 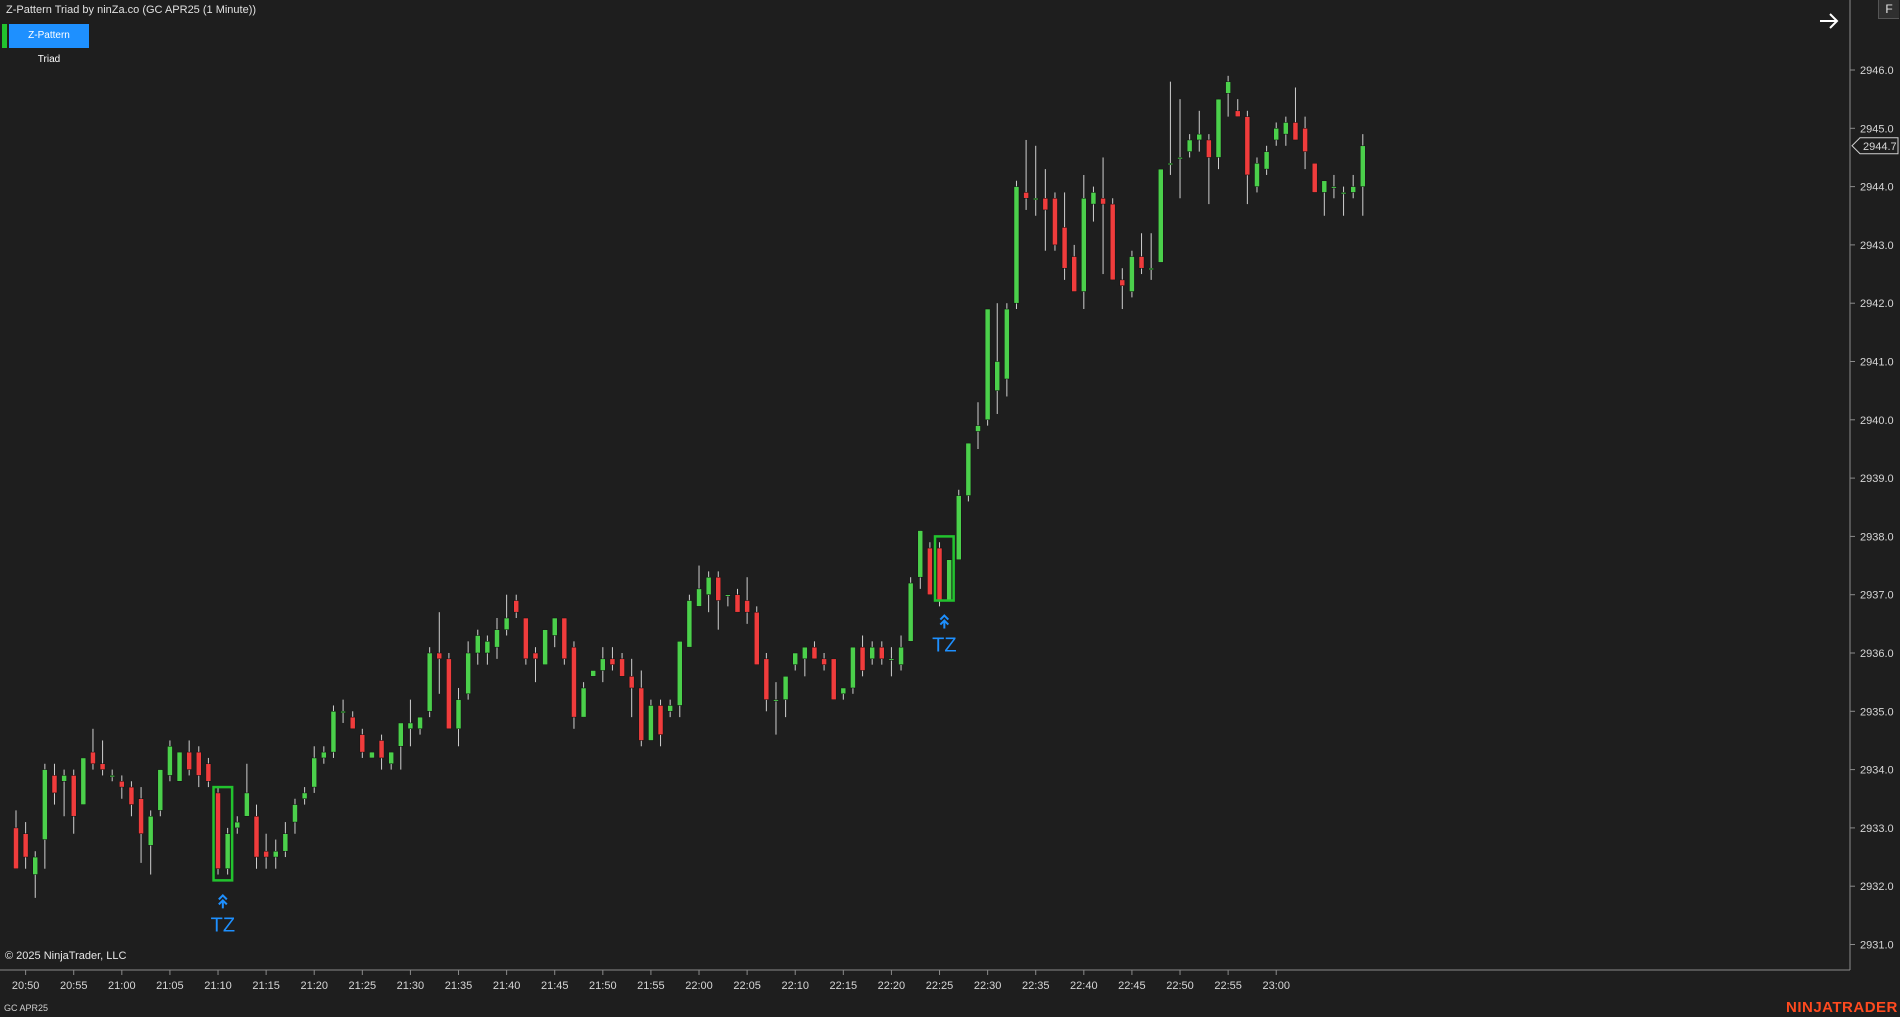 What do you see at coordinates (988, 986) in the screenshot?
I see `time-tick-label: 22:30` at bounding box center [988, 986].